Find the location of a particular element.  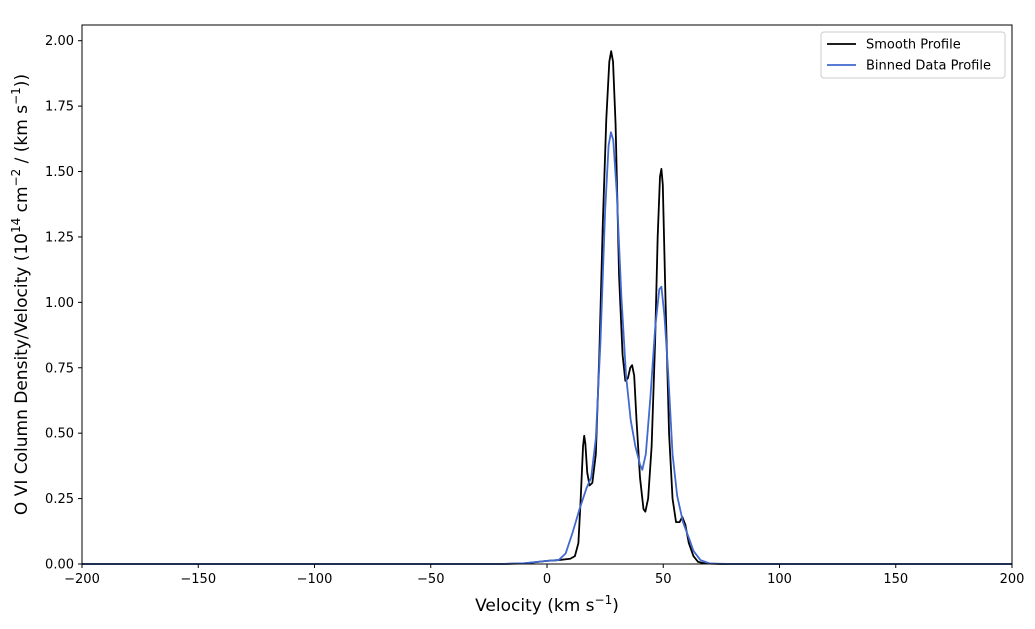

y-axis-title-sup3: −1 is located at coordinates (16, 96).